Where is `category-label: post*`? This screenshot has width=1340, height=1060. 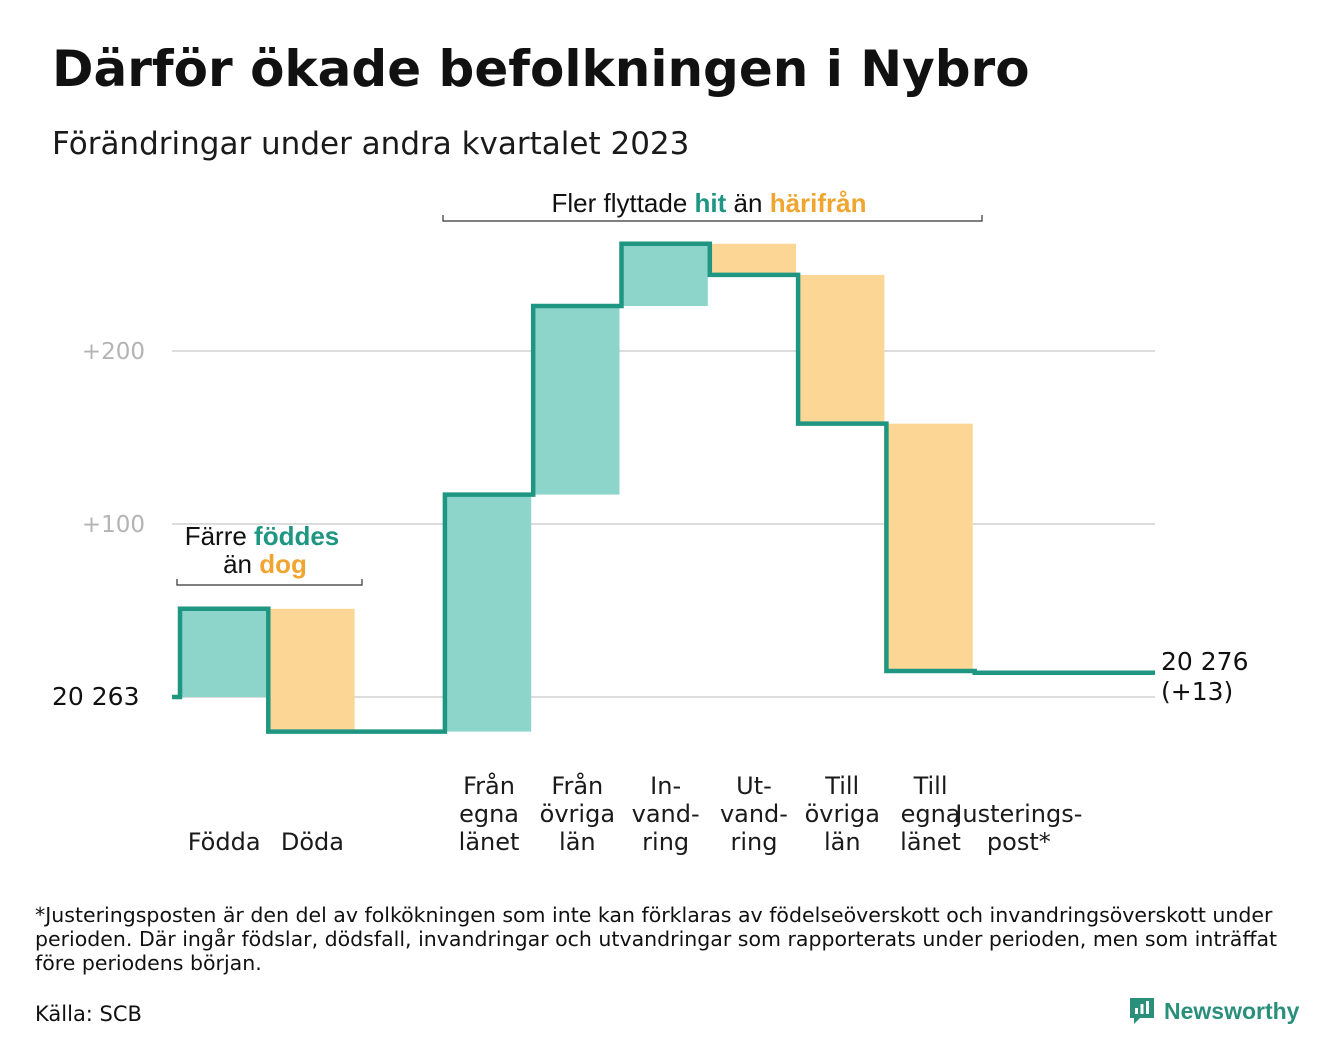
category-label: post* is located at coordinates (1019, 842).